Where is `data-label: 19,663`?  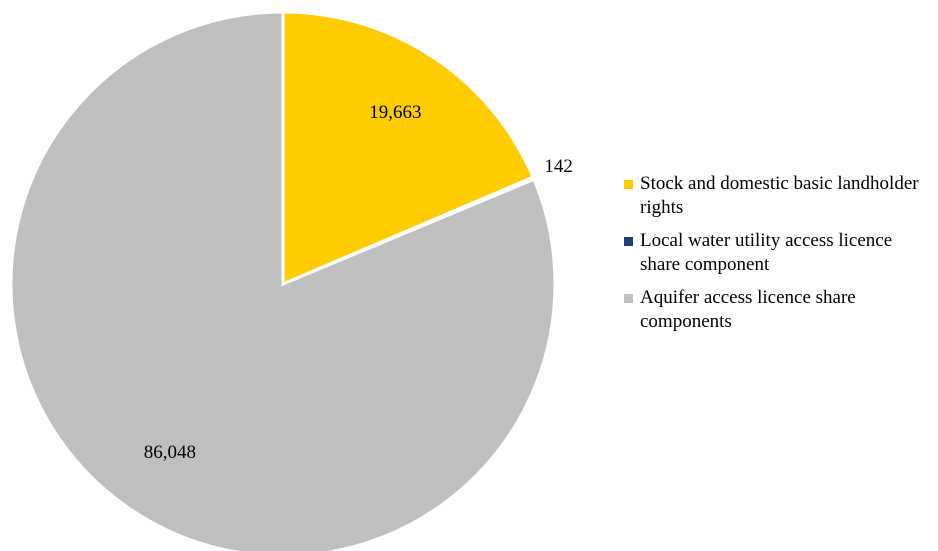
data-label: 19,663 is located at coordinates (395, 112).